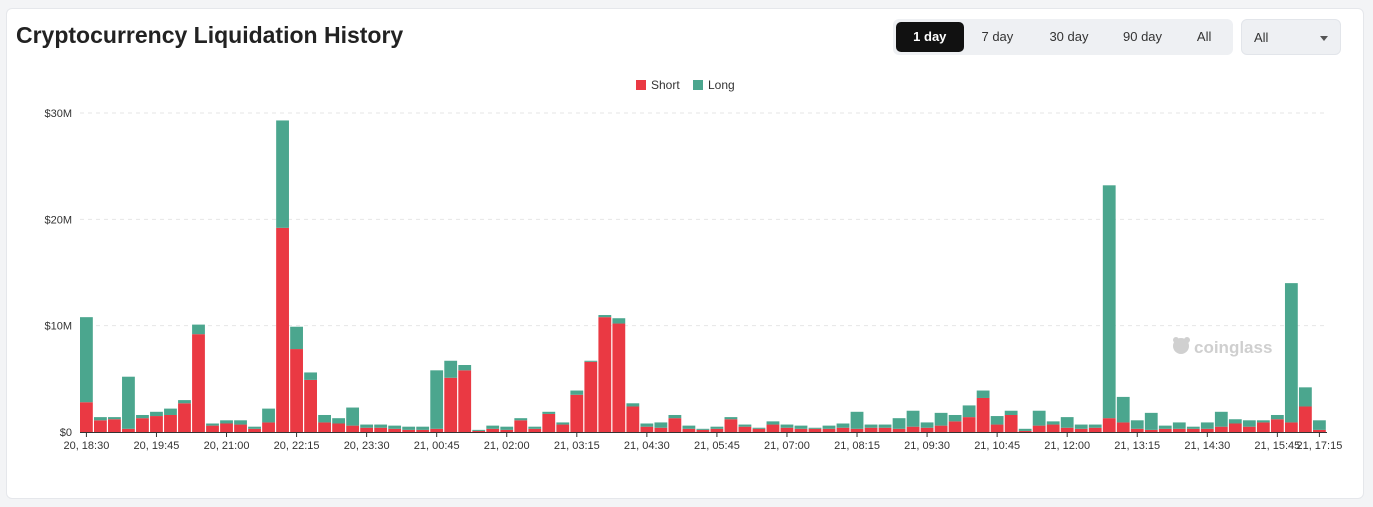 The image size is (1373, 507). I want to click on tab-30-day: 30 day, so click(1069, 36).